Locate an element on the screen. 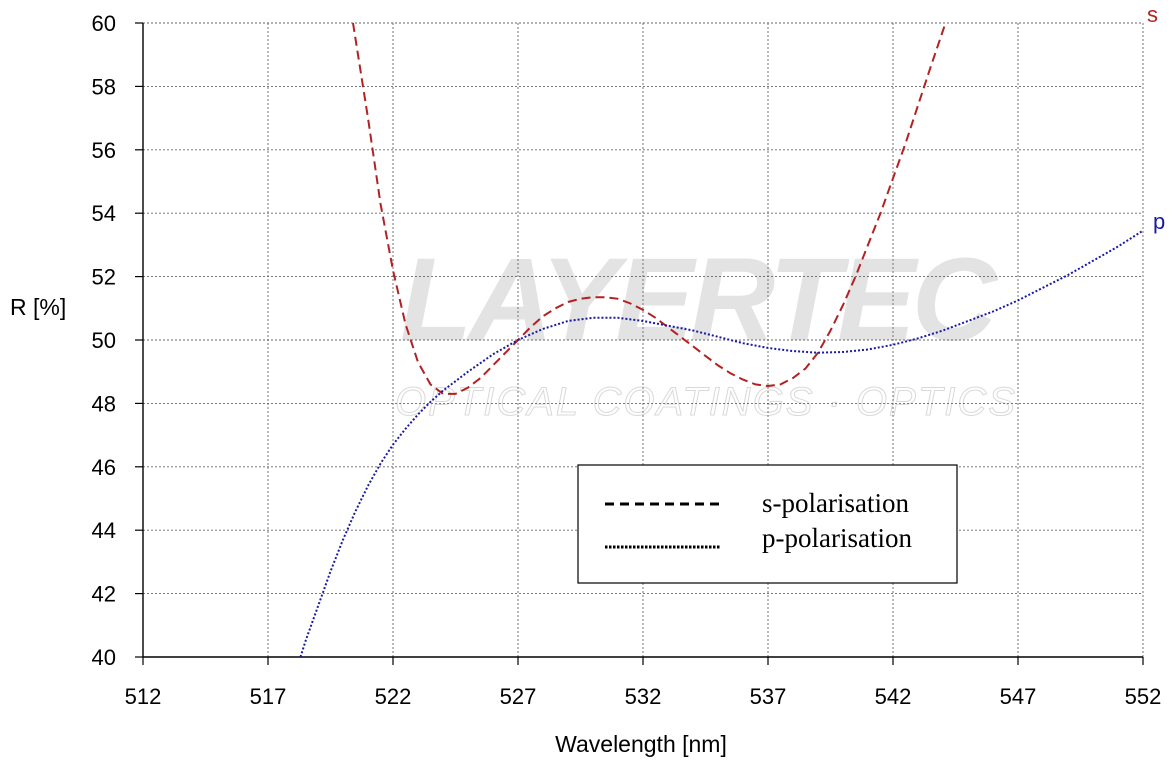 This screenshot has height=760, width=1175. series-end-labels: sp is located at coordinates (1156, 118).